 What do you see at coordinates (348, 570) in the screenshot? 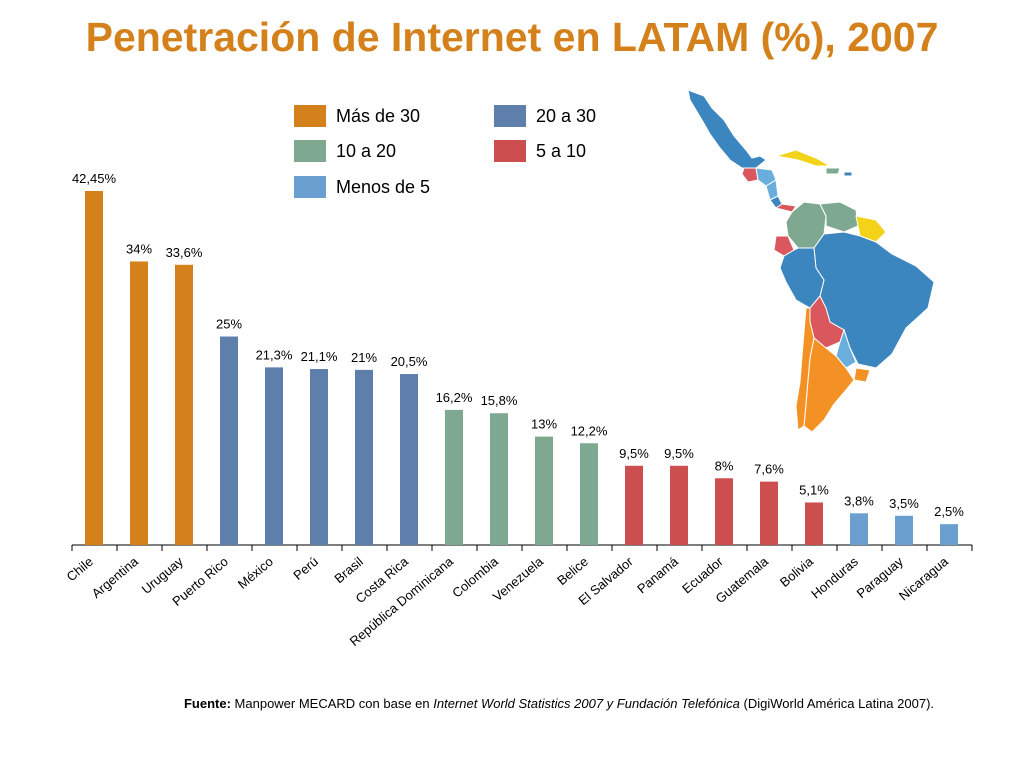
I see `x-tick-label: Brasil` at bounding box center [348, 570].